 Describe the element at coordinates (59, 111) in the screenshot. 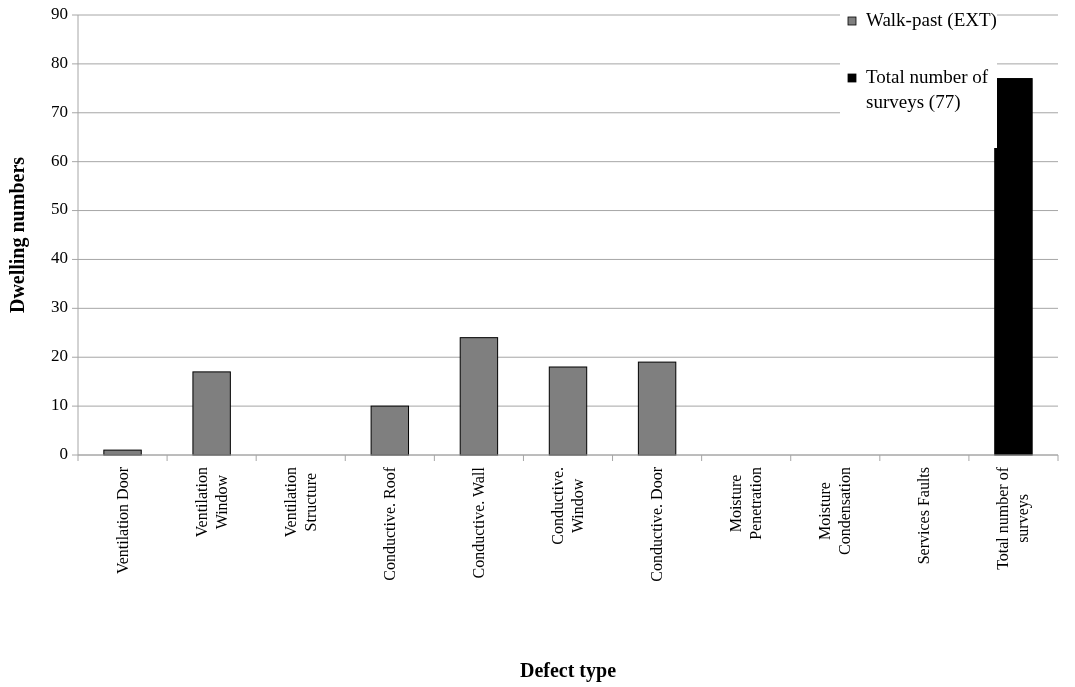

I see `y-tick-label: 70` at that location.